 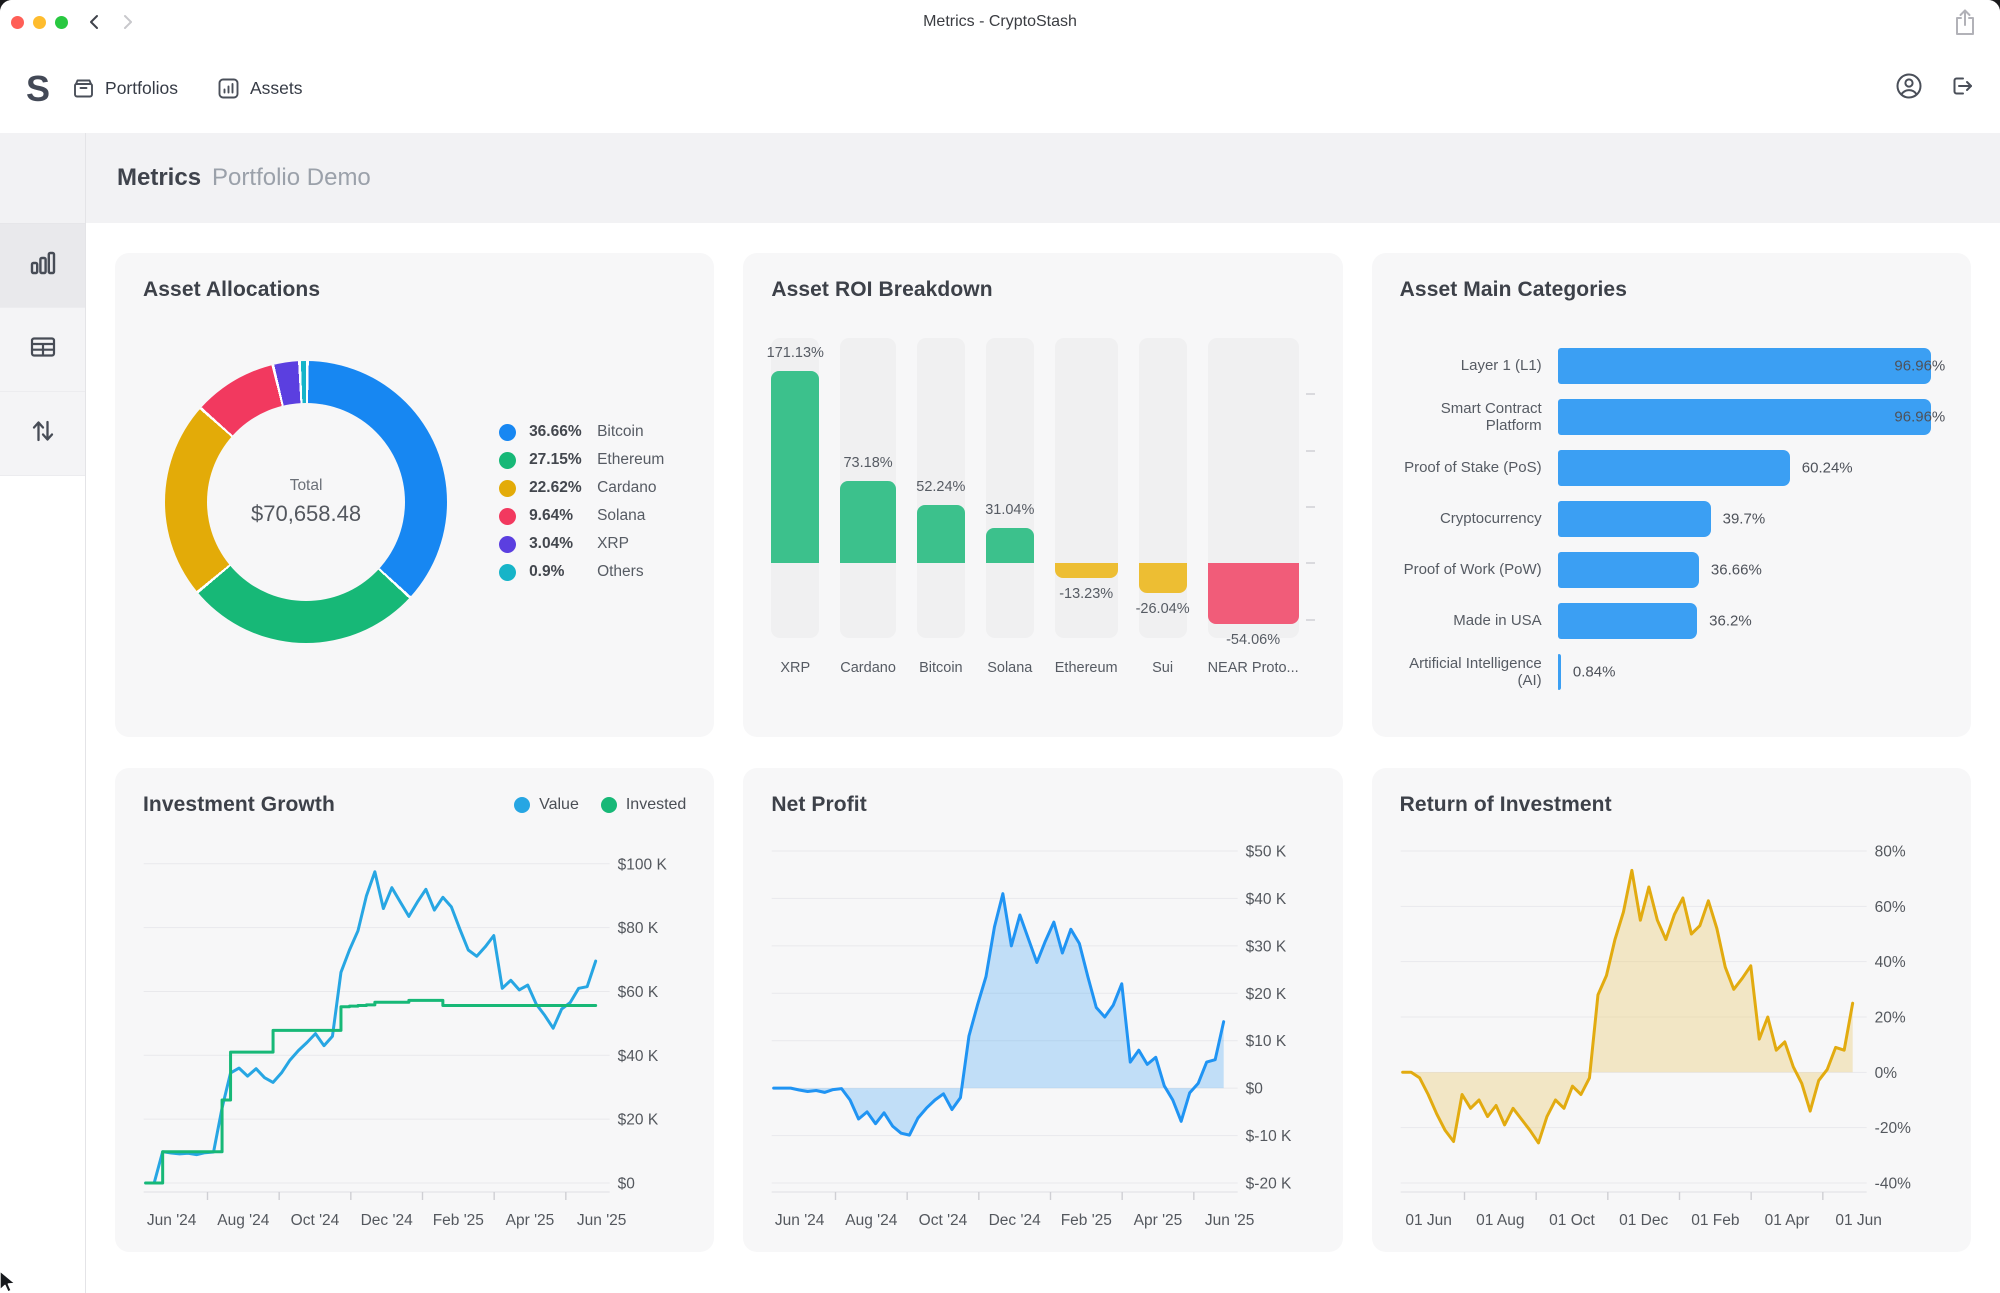 I want to click on cryptostash-logo: S, so click(x=38, y=88).